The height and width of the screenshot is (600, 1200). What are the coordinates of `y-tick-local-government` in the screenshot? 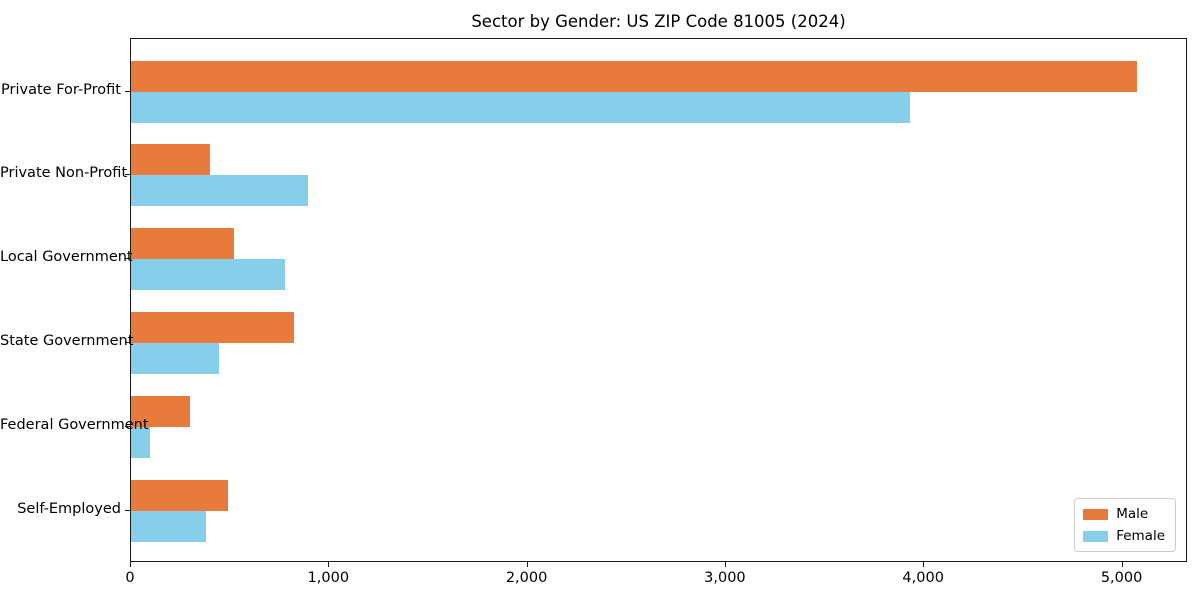 It's located at (127, 259).